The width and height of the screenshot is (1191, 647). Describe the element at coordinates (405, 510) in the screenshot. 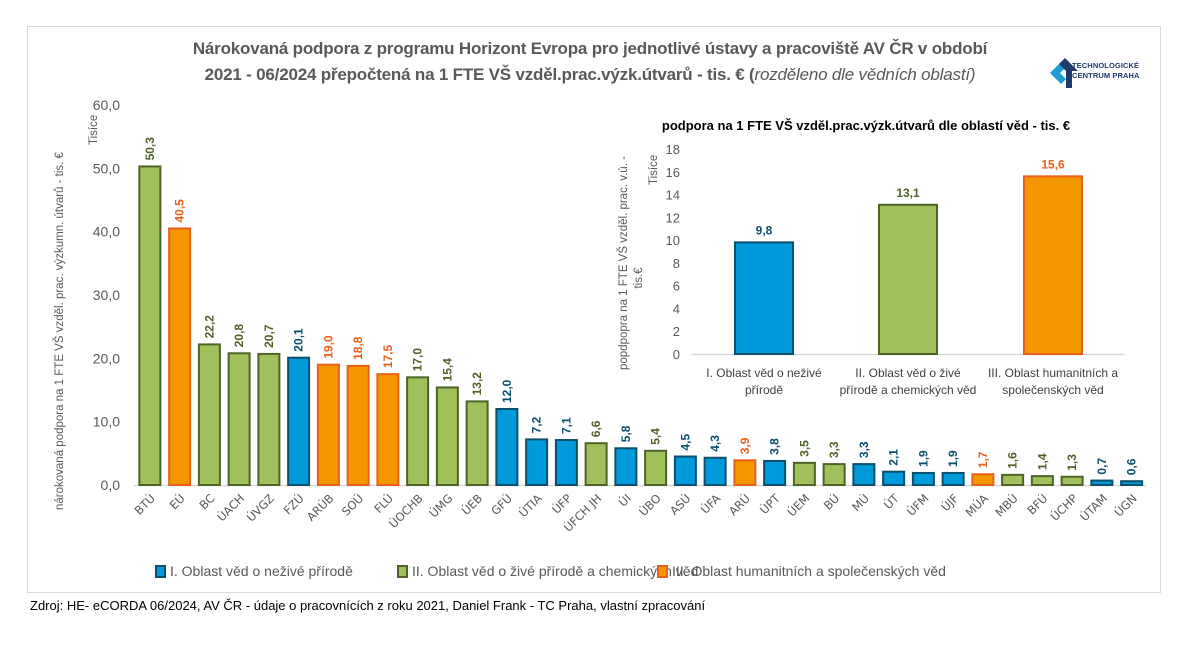

I see `main-category-label: ÚOCHB` at that location.